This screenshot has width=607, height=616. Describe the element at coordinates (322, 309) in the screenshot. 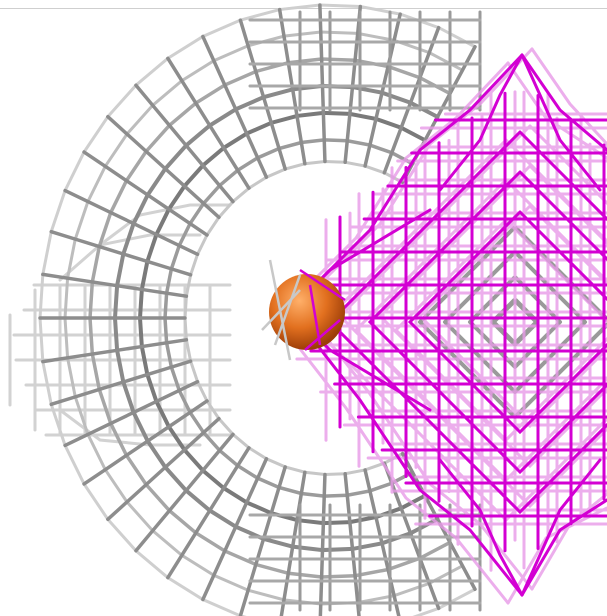

I see `sphere-overlay-magenta-lines` at that location.